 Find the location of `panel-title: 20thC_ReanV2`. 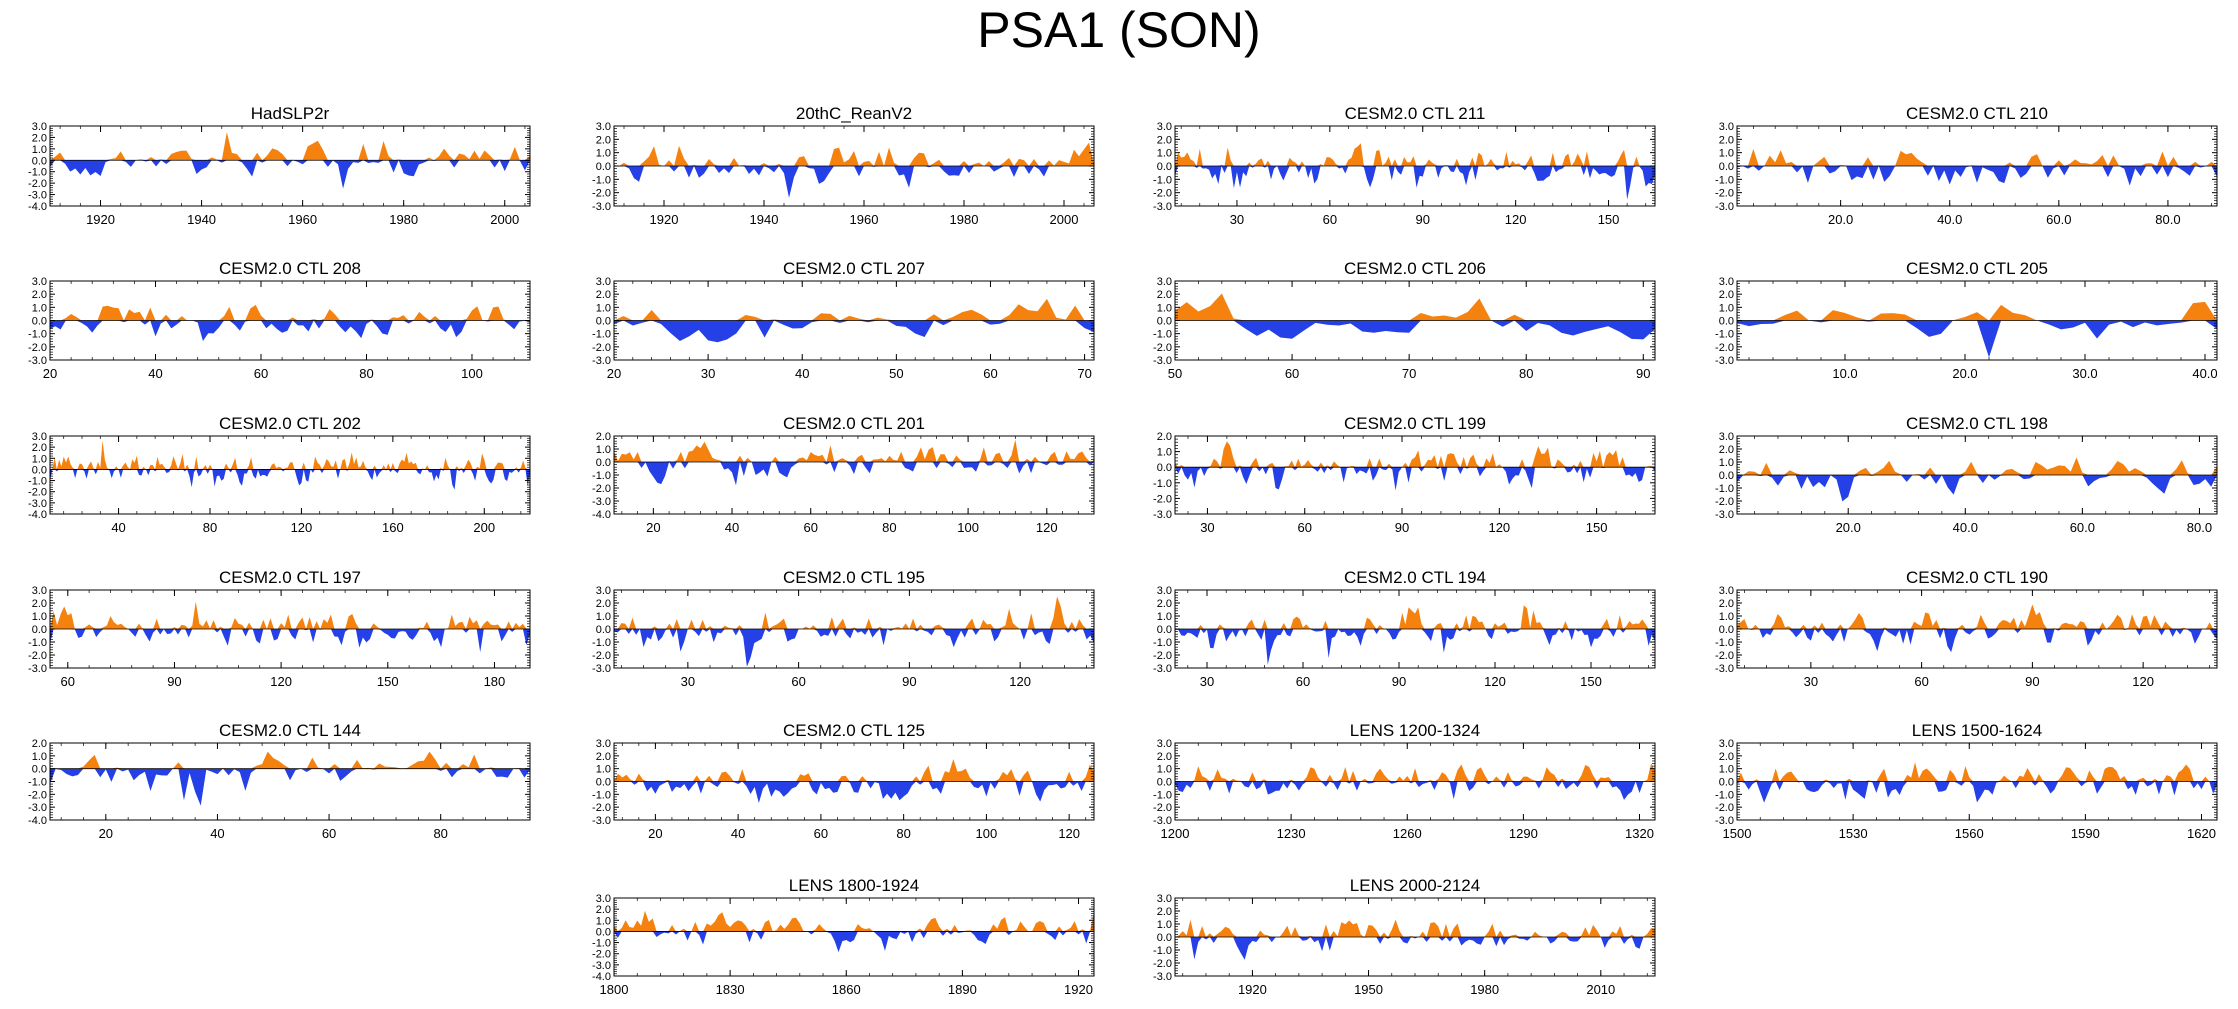

panel-title: 20thC_ReanV2 is located at coordinates (854, 113).